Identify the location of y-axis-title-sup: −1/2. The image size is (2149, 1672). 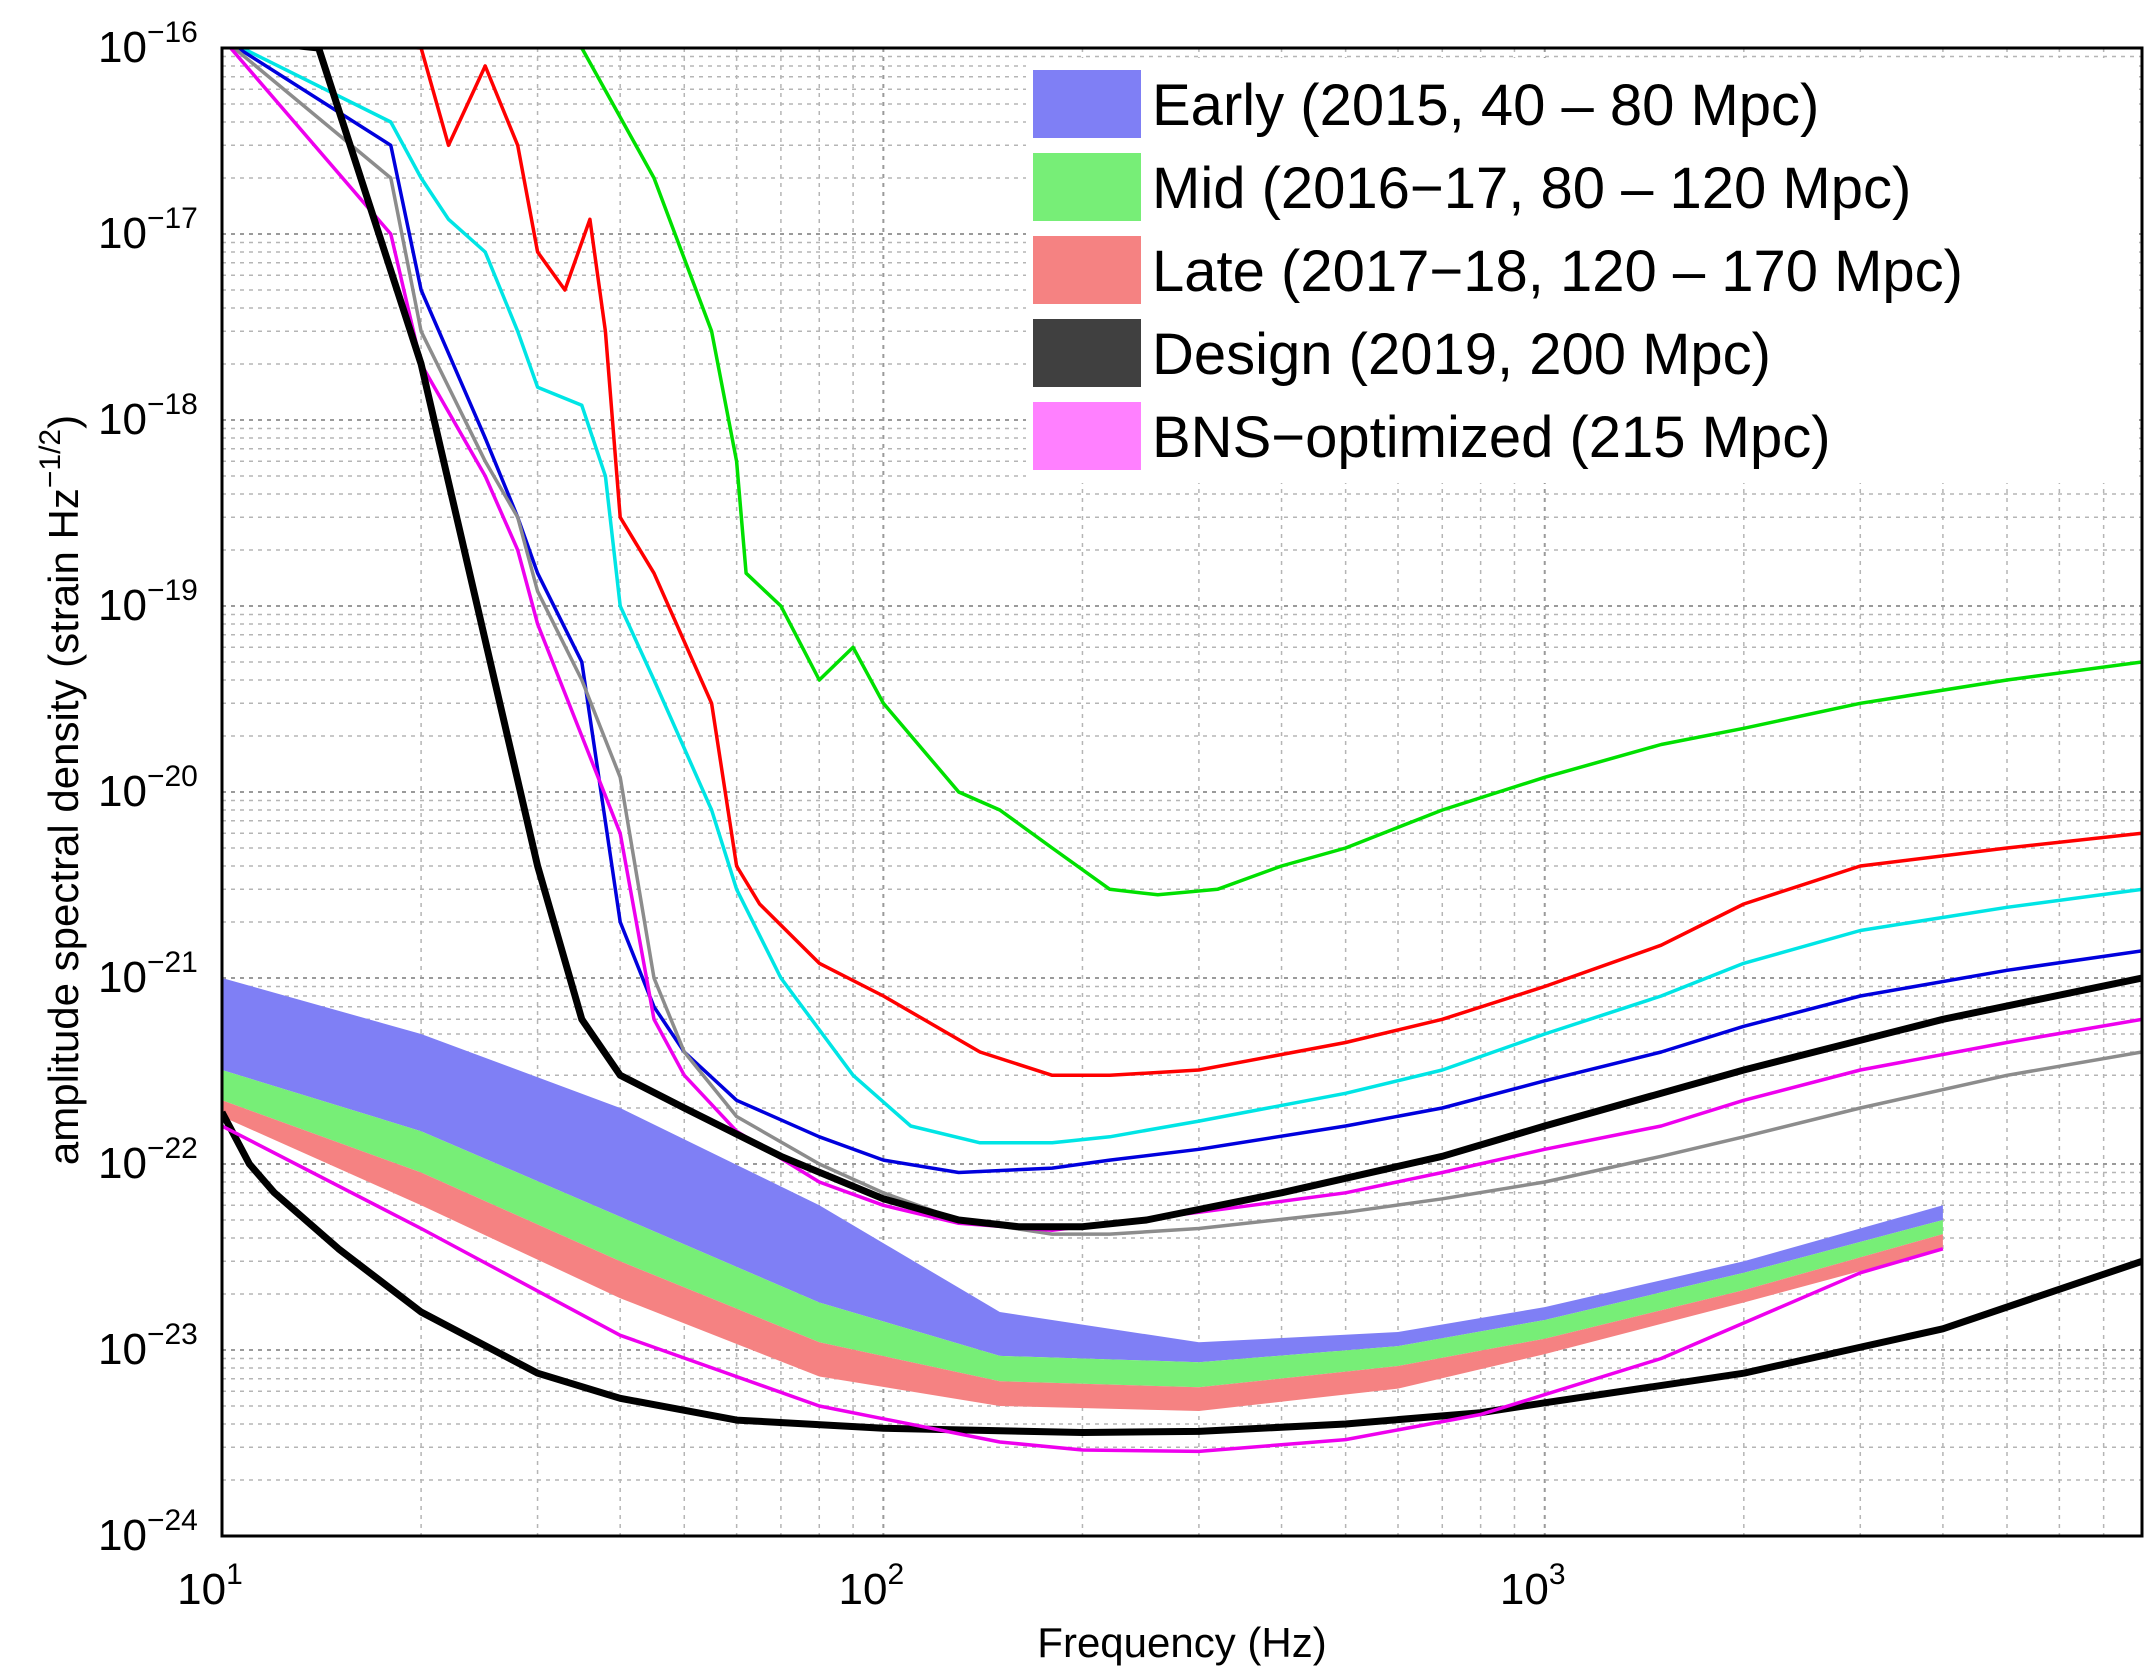
(50, 458).